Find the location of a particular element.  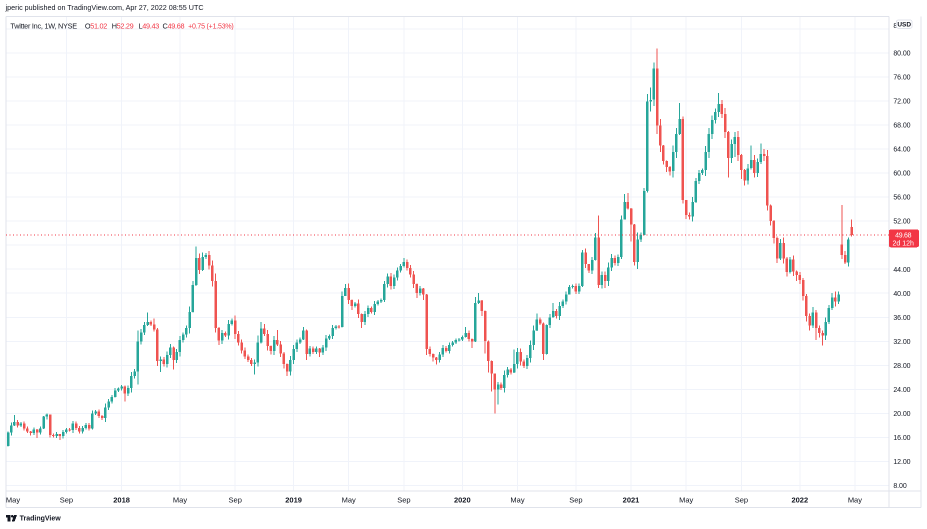

svg-text: 40.00 is located at coordinates (901, 294).